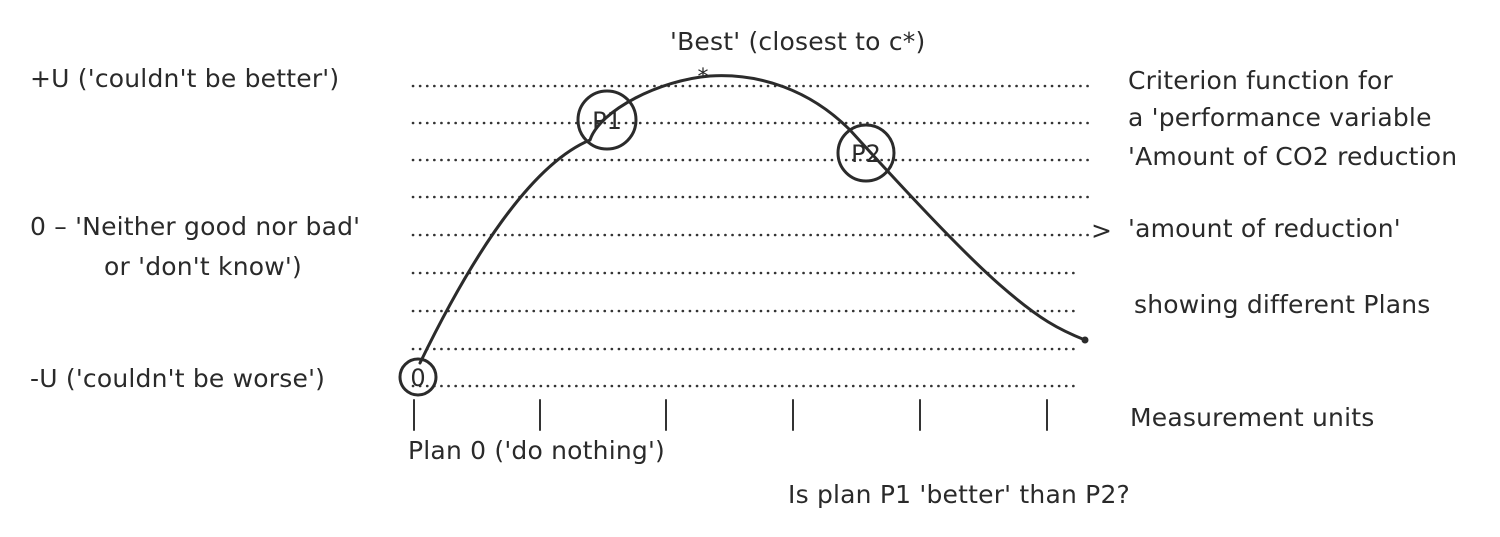  I want to click on p2-marker-circle, so click(866, 153).